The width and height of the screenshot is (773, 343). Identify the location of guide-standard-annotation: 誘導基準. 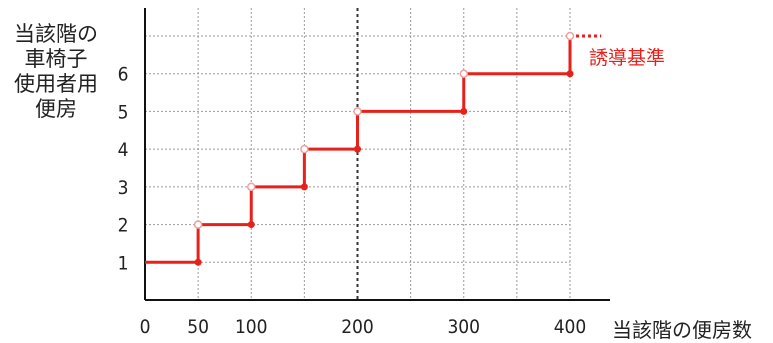
(627, 58).